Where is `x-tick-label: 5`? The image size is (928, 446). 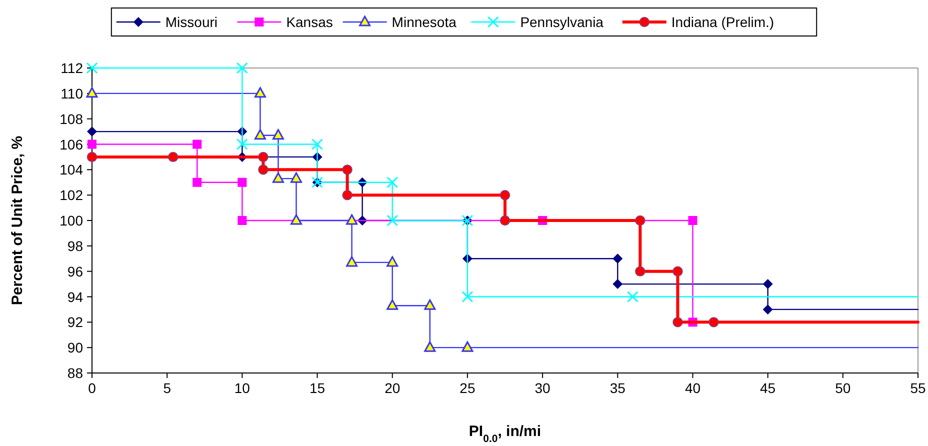 x-tick-label: 5 is located at coordinates (167, 388).